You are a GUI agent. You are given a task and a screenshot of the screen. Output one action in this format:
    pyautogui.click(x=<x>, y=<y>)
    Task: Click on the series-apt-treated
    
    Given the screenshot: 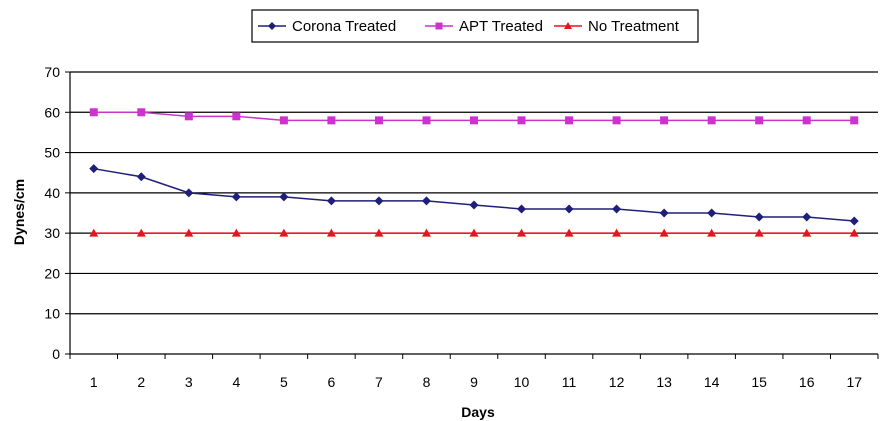 What is the action you would take?
    pyautogui.click(x=474, y=116)
    